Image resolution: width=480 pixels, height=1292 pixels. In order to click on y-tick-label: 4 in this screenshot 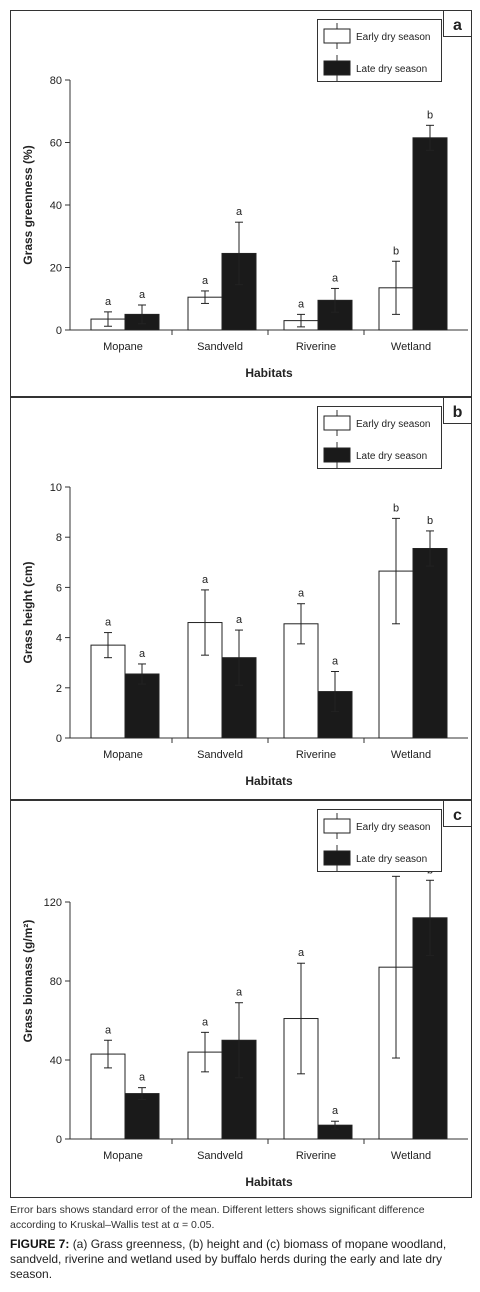, I will do `click(59, 639)`.